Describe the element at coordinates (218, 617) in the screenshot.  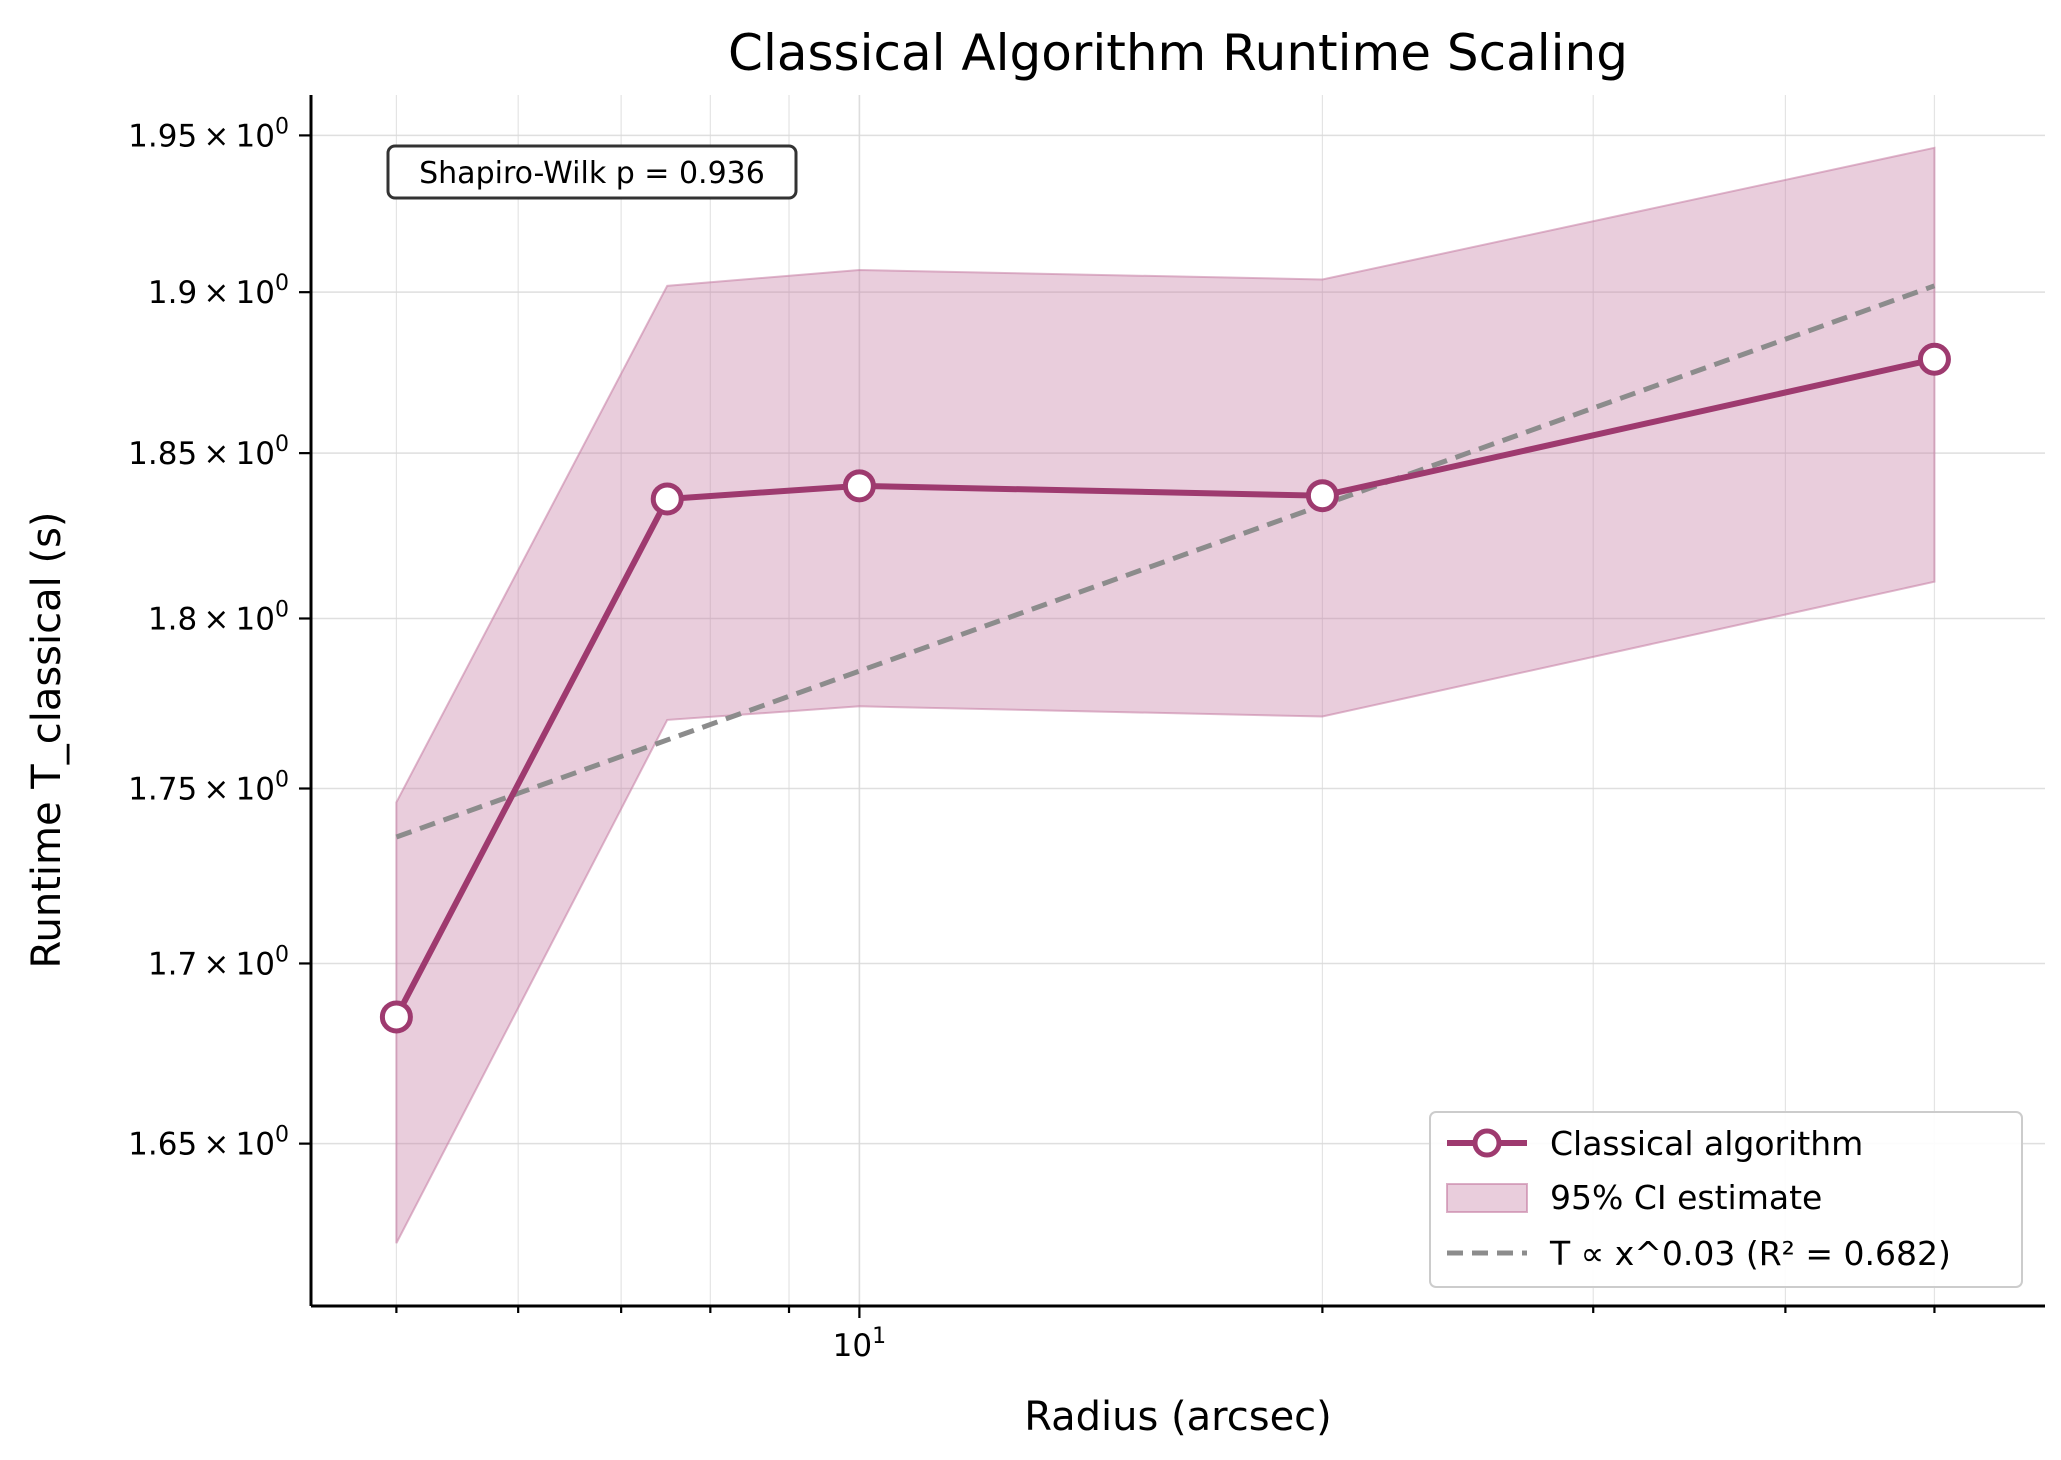
I see `y-tick-label: 1.8 × 100` at that location.